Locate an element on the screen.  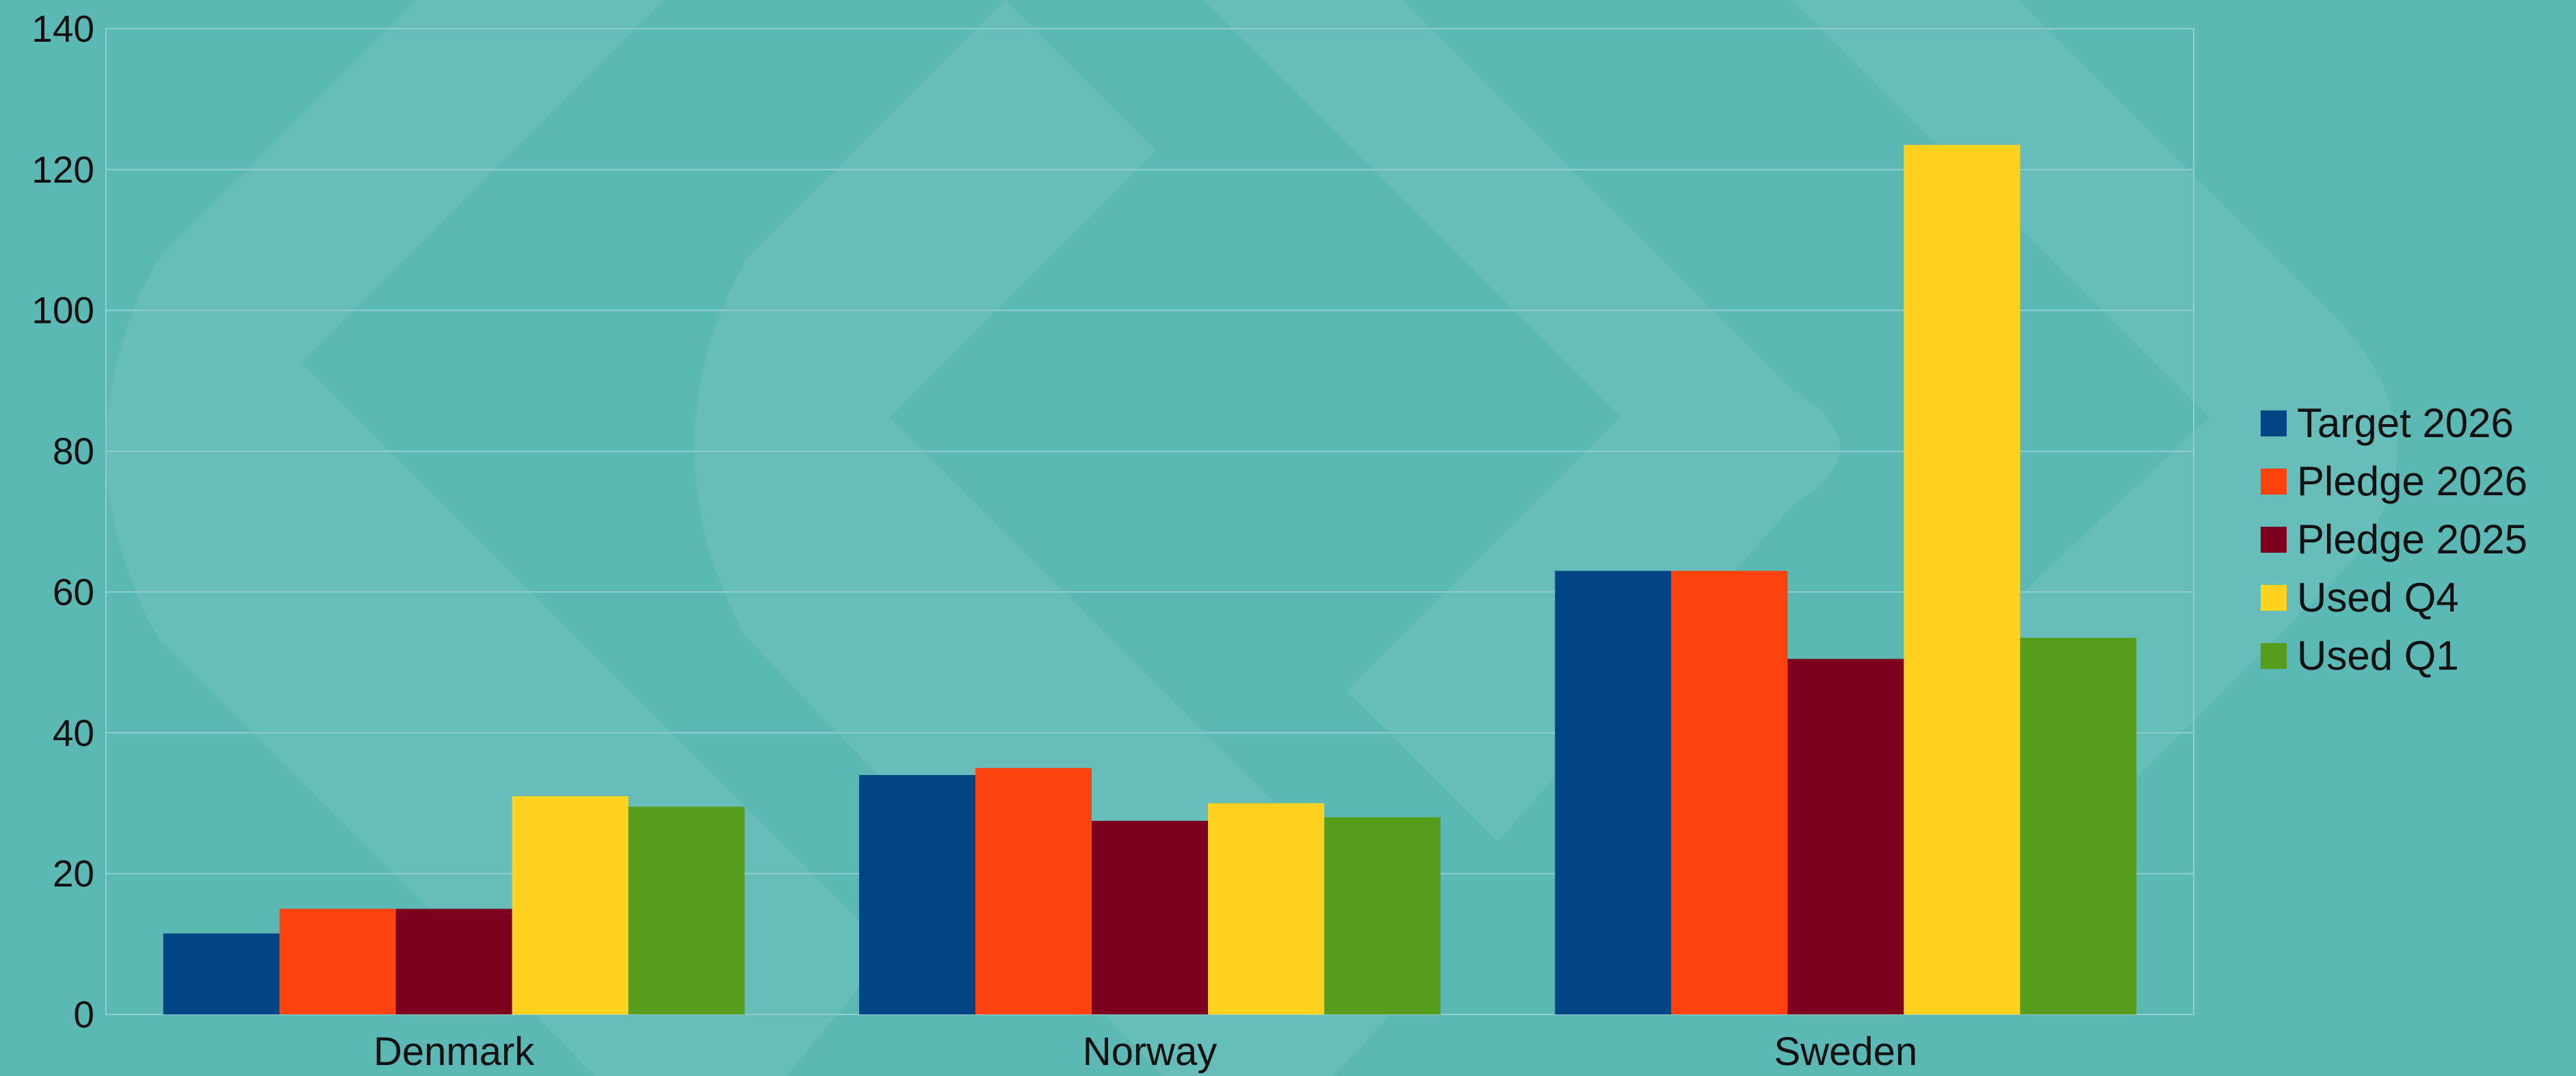
legend-label: Pledge 2025 is located at coordinates (2412, 539).